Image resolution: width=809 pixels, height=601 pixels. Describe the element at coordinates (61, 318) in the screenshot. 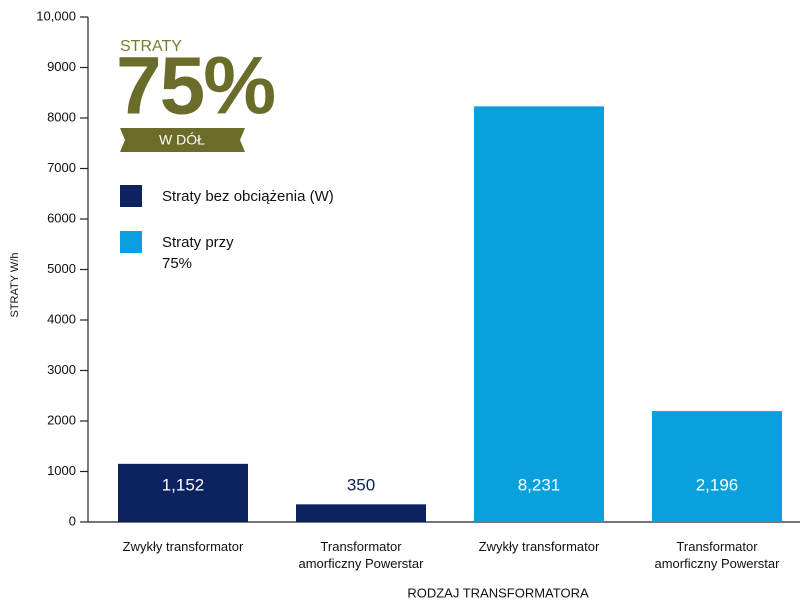

I see `y-tick-label: 4000` at that location.